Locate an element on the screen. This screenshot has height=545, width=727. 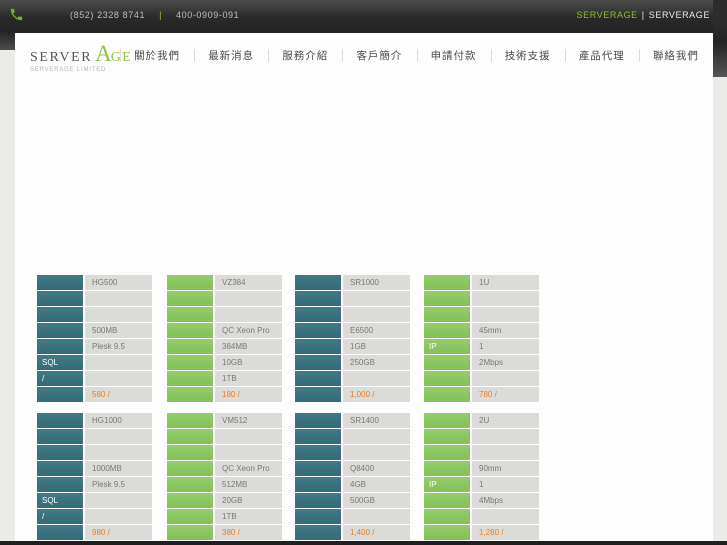
plan-value-cell: 90mm is located at coordinates (505, 468).